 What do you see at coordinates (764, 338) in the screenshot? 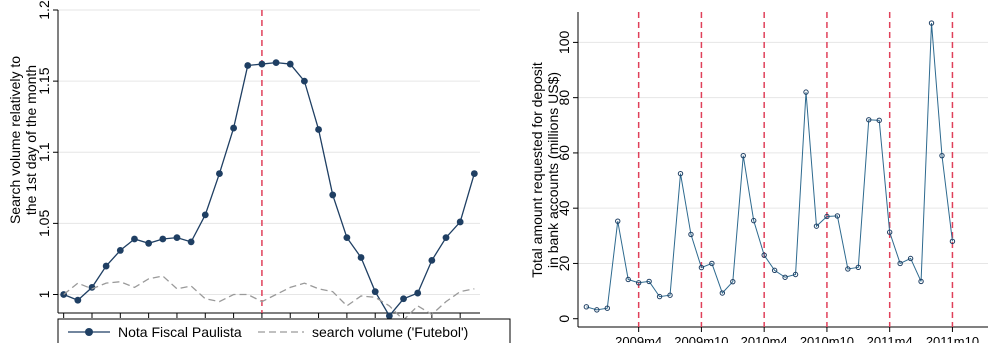
I see `x-tick-label: 2010m4` at bounding box center [764, 338].